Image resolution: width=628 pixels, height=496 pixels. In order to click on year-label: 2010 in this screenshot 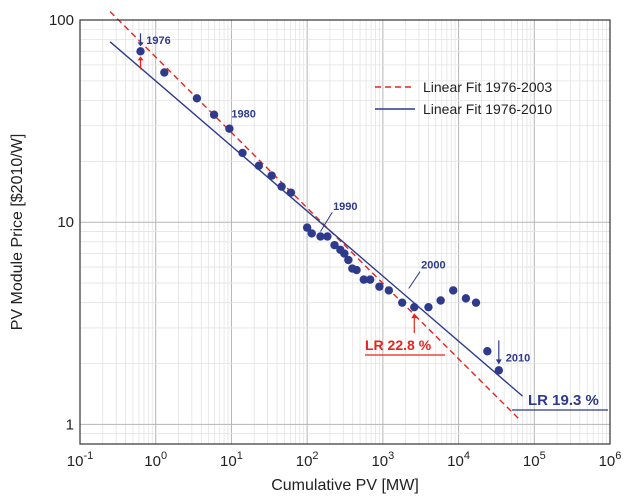, I will do `click(518, 358)`.